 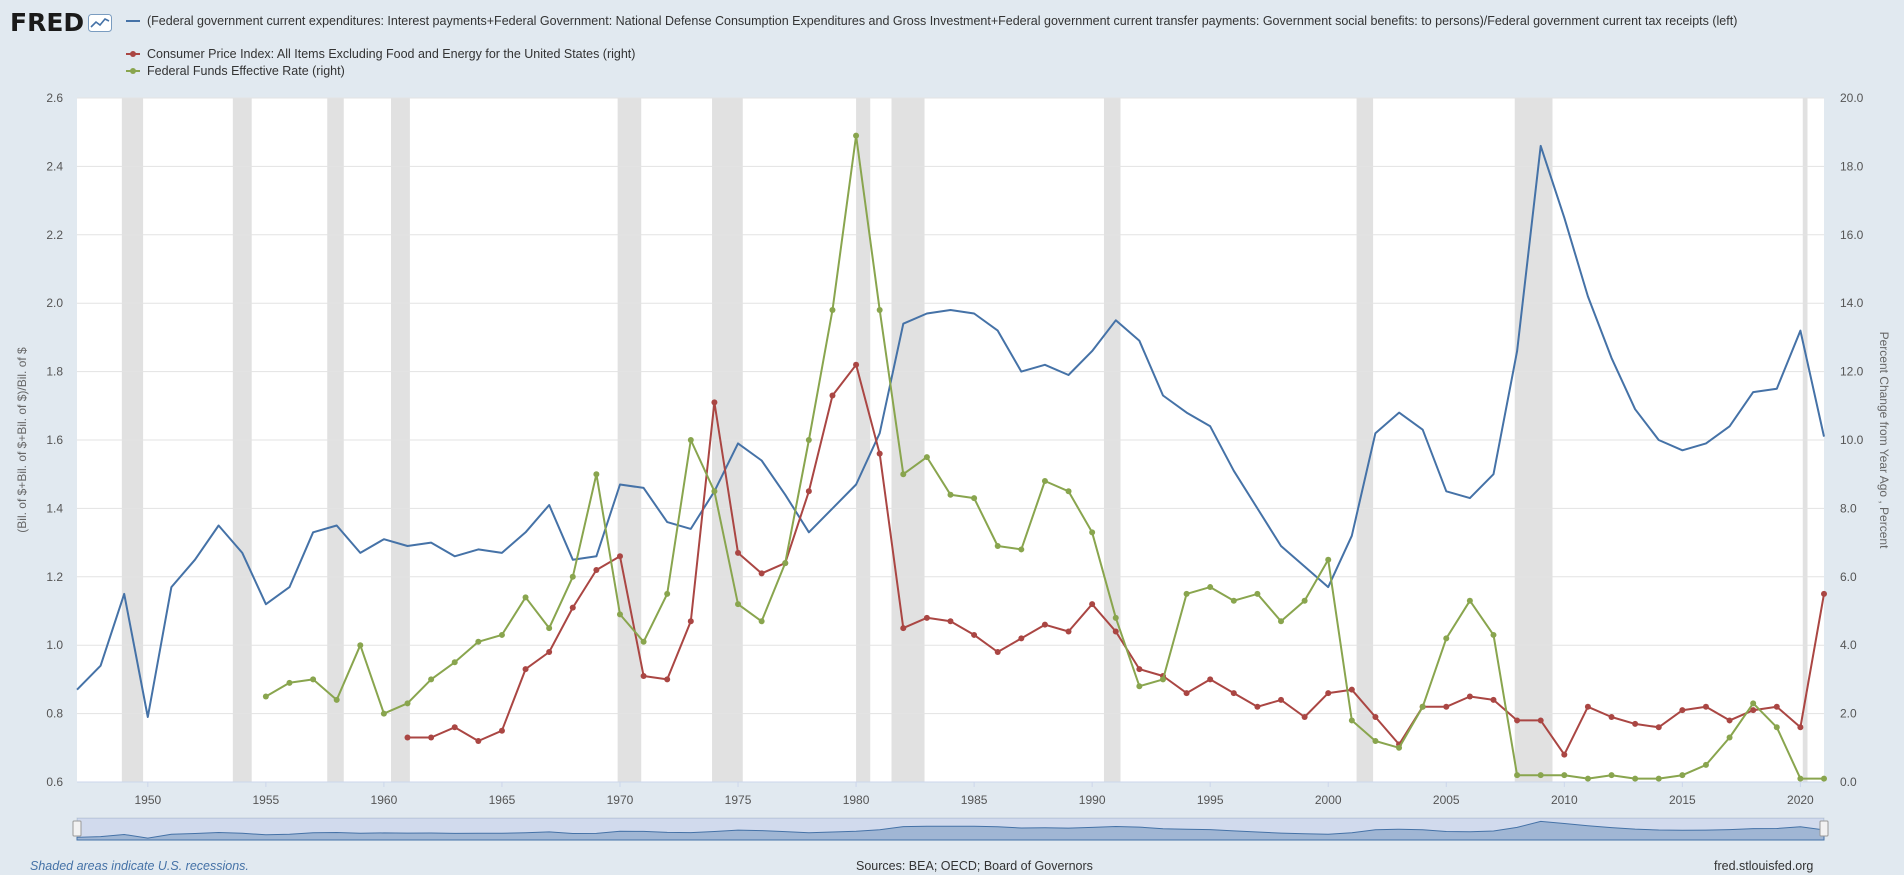 What do you see at coordinates (54, 166) in the screenshot?
I see `y-left-tick-label: 2.4` at bounding box center [54, 166].